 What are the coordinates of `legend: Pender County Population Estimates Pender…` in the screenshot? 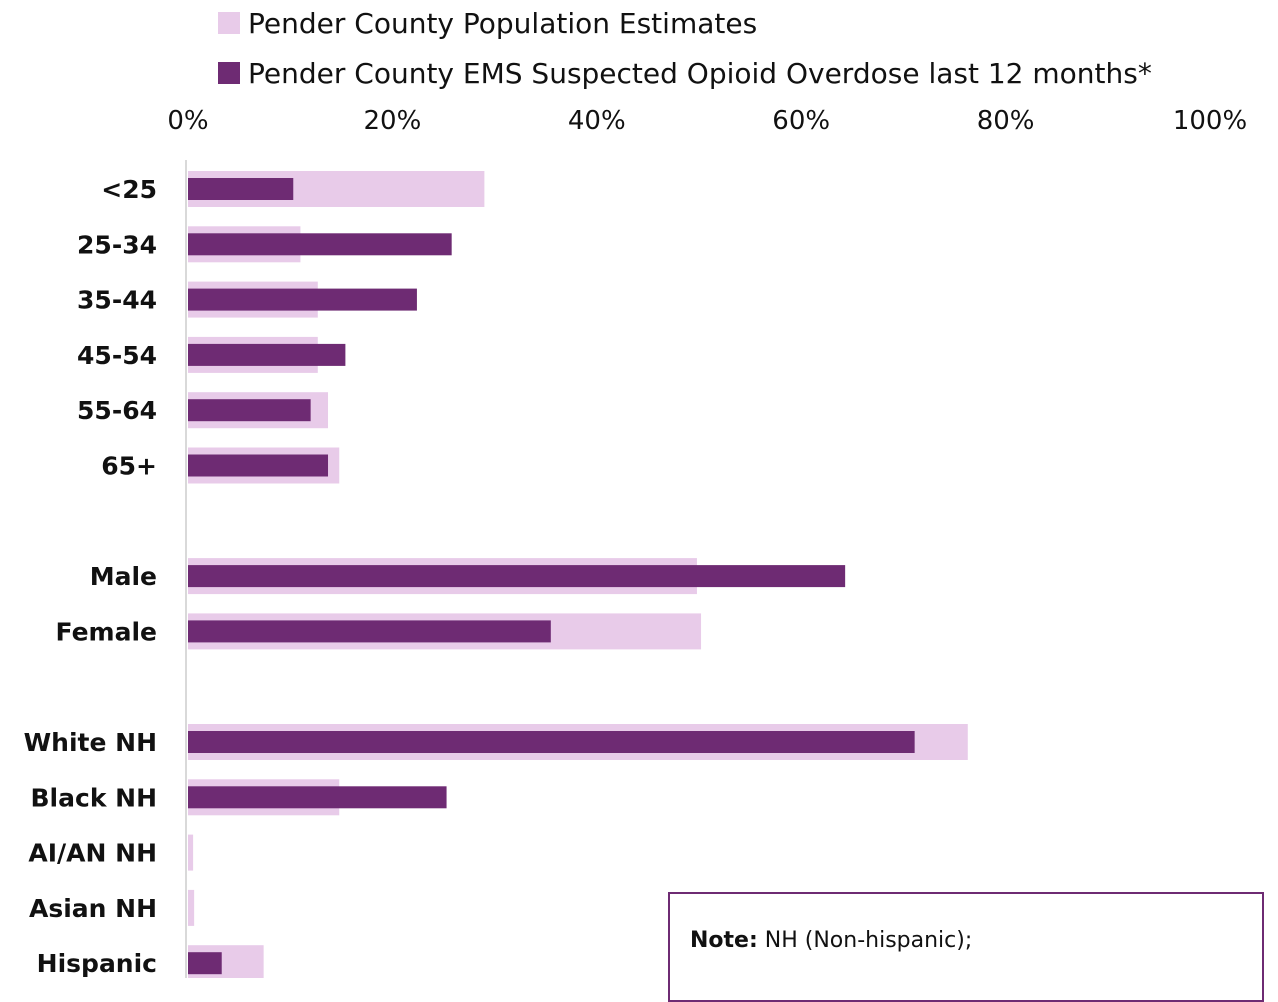 It's located at (685, 48).